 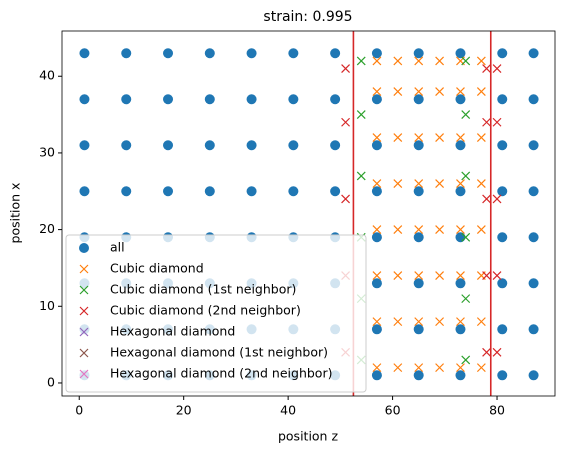 What do you see at coordinates (308, 436) in the screenshot?
I see `x-axis-label: position z` at bounding box center [308, 436].